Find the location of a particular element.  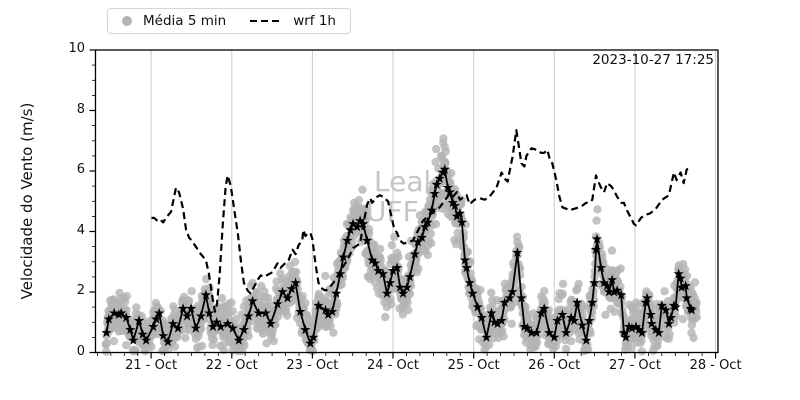

legend-item-media-5min: Média 5 min is located at coordinates (174, 21).